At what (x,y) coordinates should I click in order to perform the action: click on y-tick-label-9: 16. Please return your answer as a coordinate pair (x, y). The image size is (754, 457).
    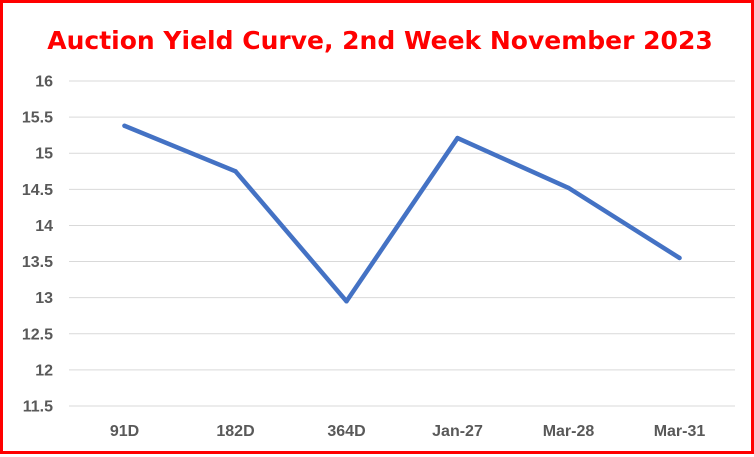
    Looking at the image, I should click on (44, 82).